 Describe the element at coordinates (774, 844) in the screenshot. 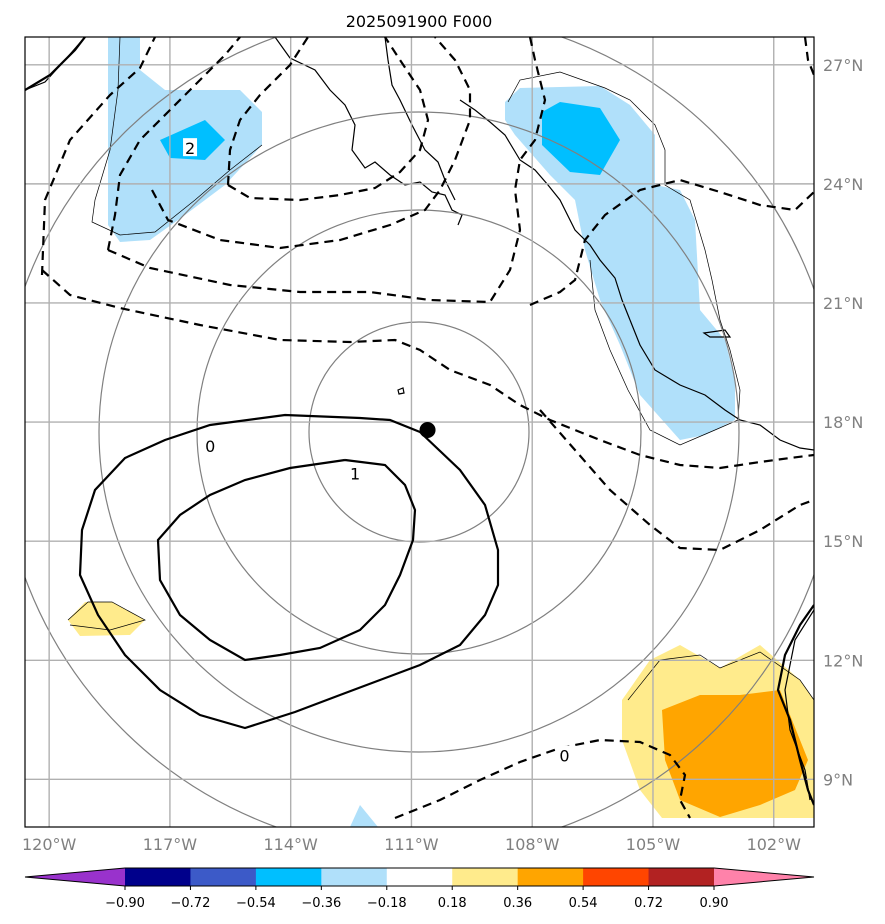

I see `lon-tick-label: 102°W` at that location.